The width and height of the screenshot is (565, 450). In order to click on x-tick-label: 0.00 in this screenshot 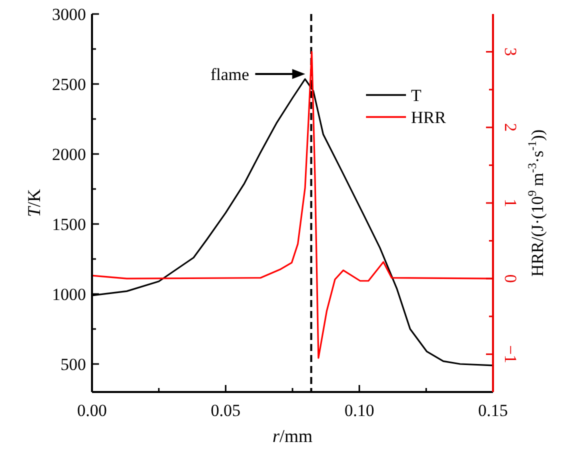, I will do `click(92, 410)`.